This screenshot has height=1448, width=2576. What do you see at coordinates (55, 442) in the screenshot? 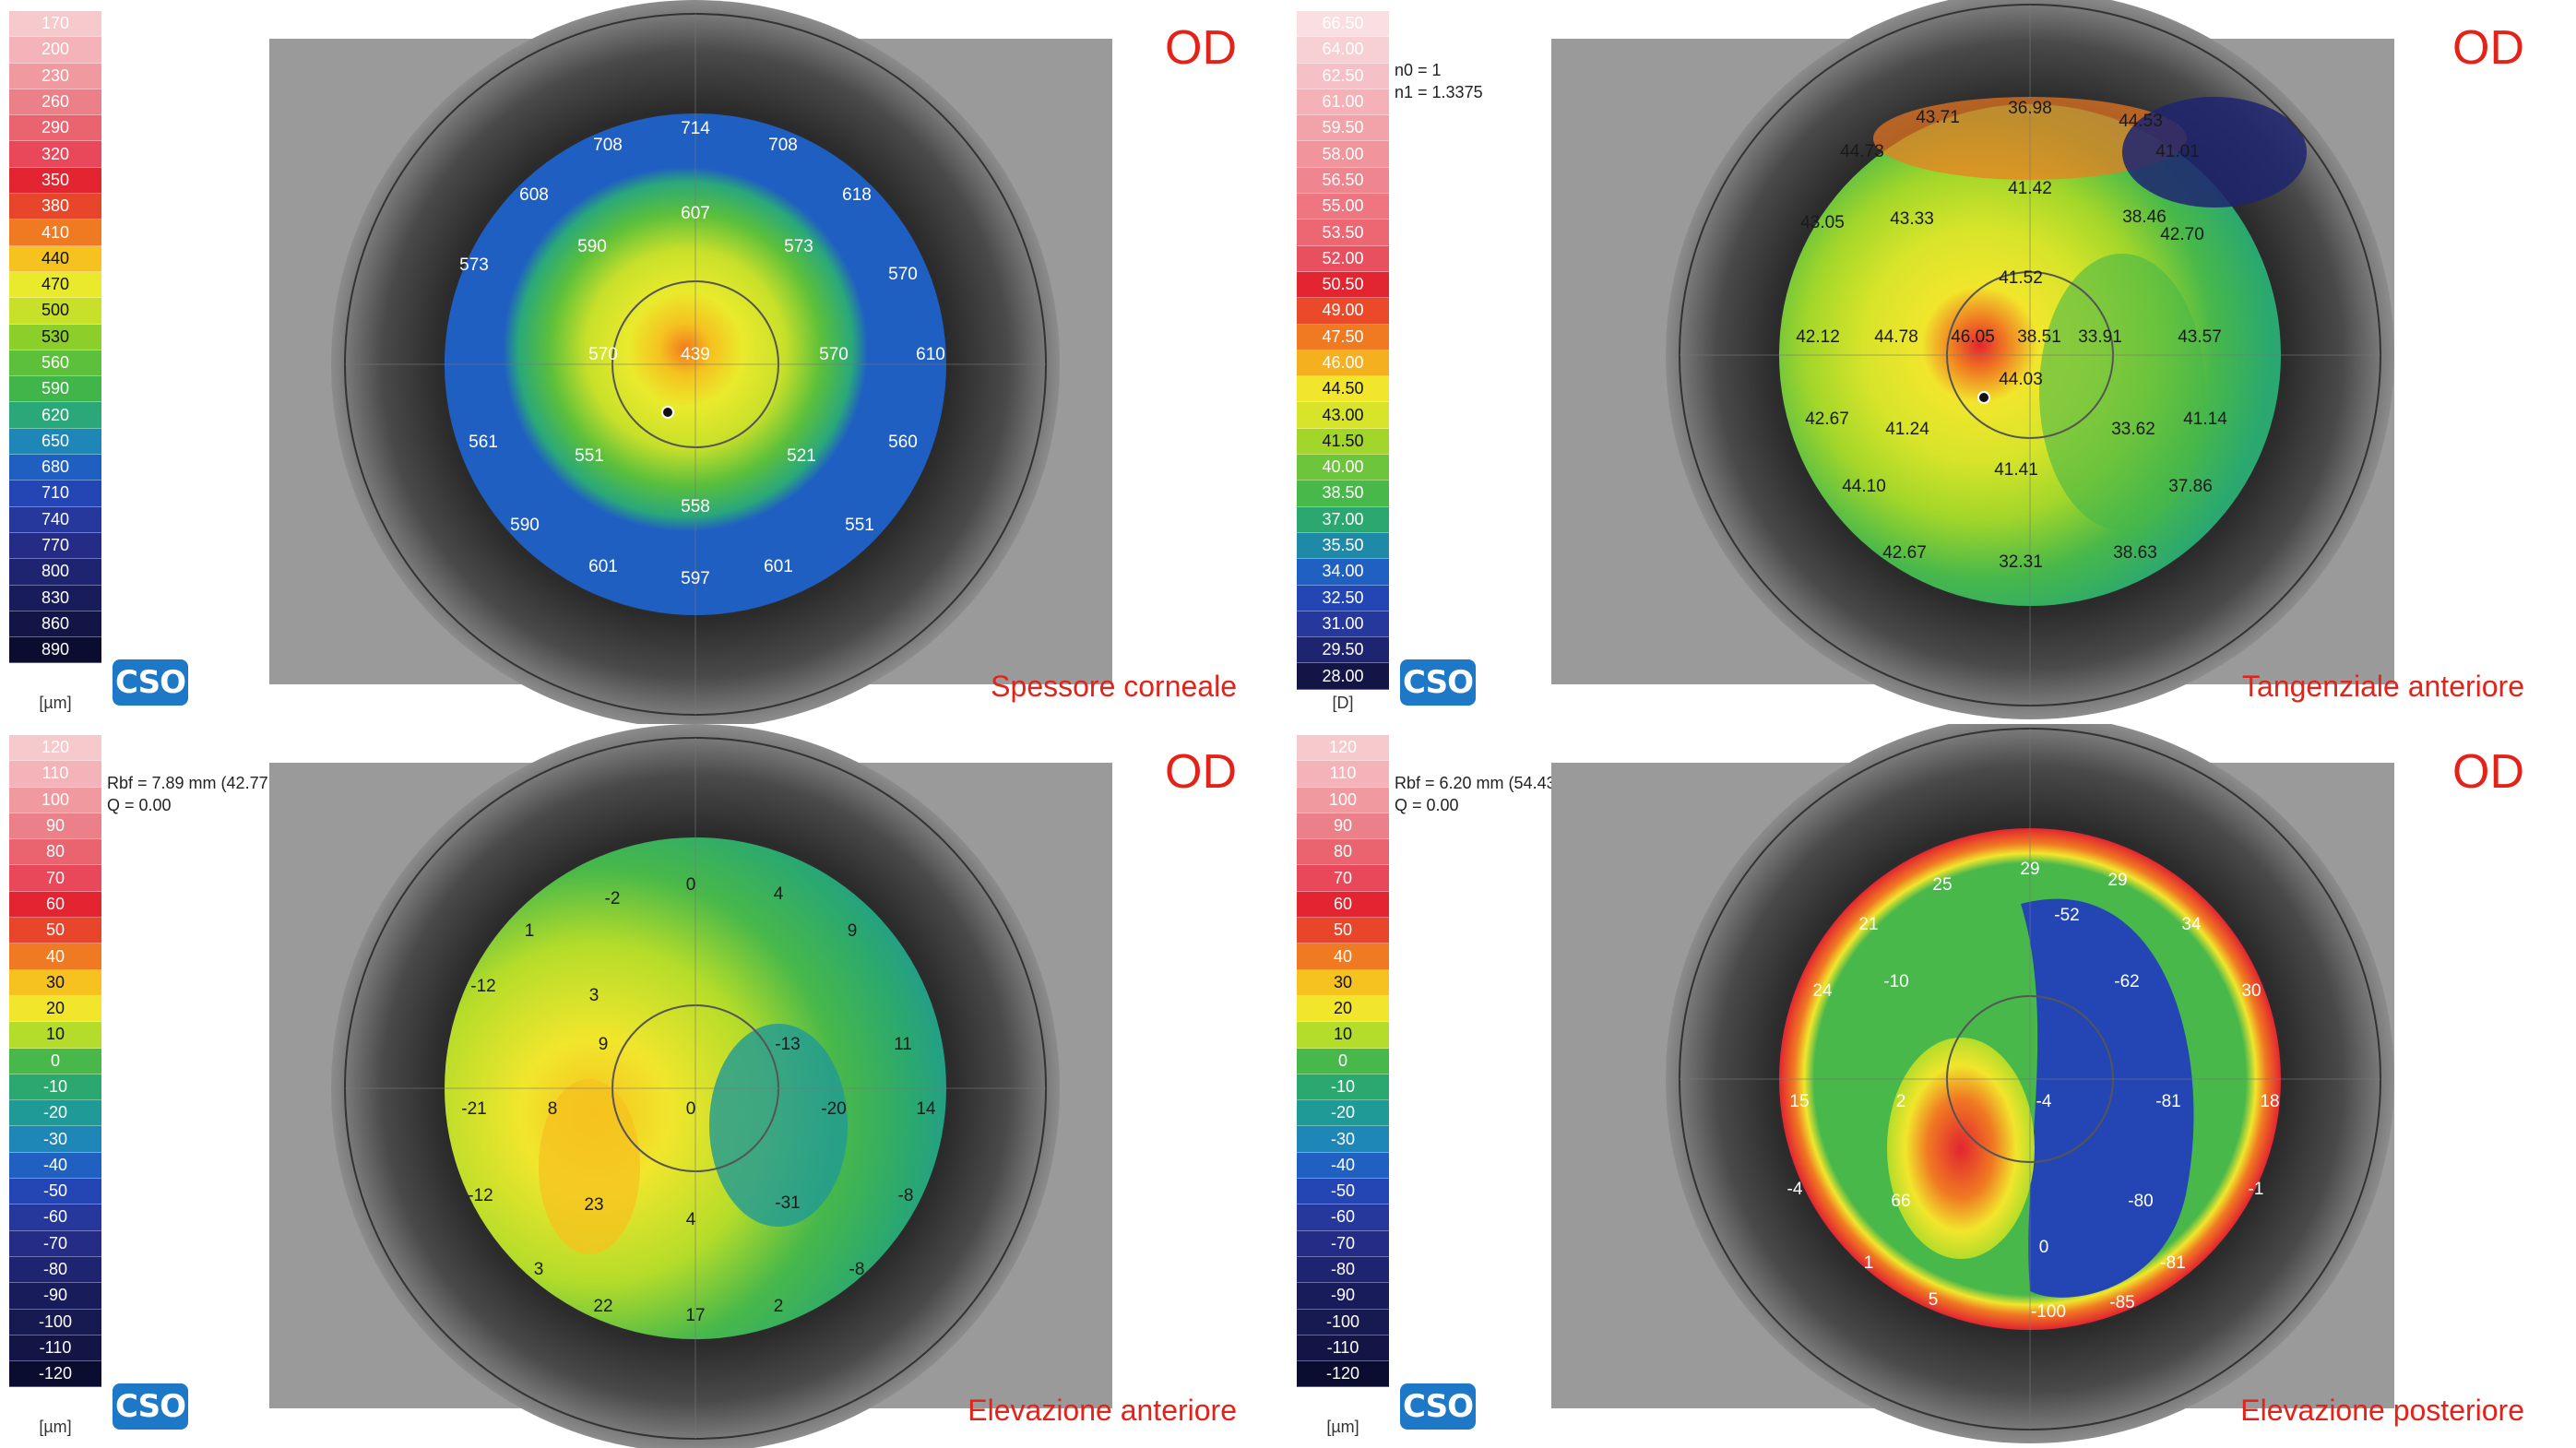
I see `scale-cell: 650` at bounding box center [55, 442].